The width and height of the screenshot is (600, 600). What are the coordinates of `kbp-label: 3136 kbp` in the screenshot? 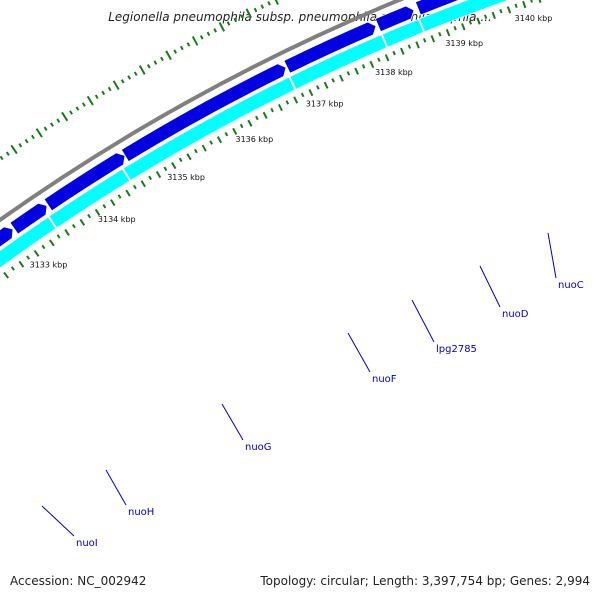 It's located at (255, 139).